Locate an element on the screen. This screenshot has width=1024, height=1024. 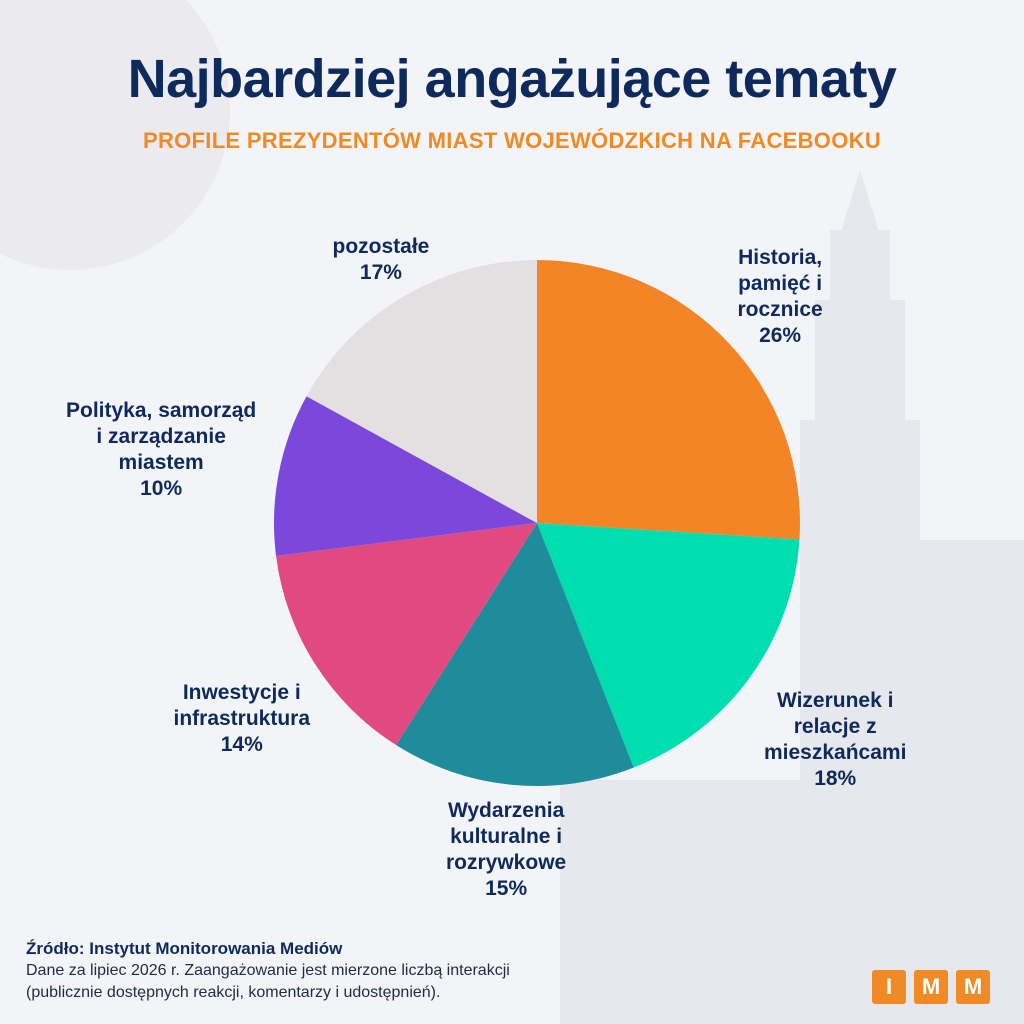
slice-label: Historia, pamięć i rocznice 26% is located at coordinates (780, 297).